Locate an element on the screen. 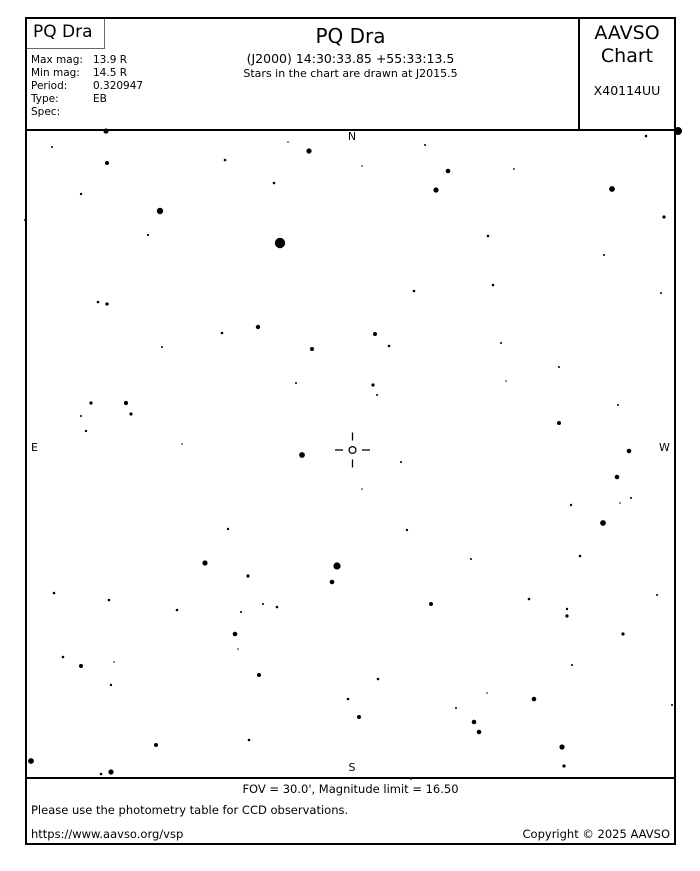 The image size is (700, 871). compass-west-label: W is located at coordinates (664, 447).